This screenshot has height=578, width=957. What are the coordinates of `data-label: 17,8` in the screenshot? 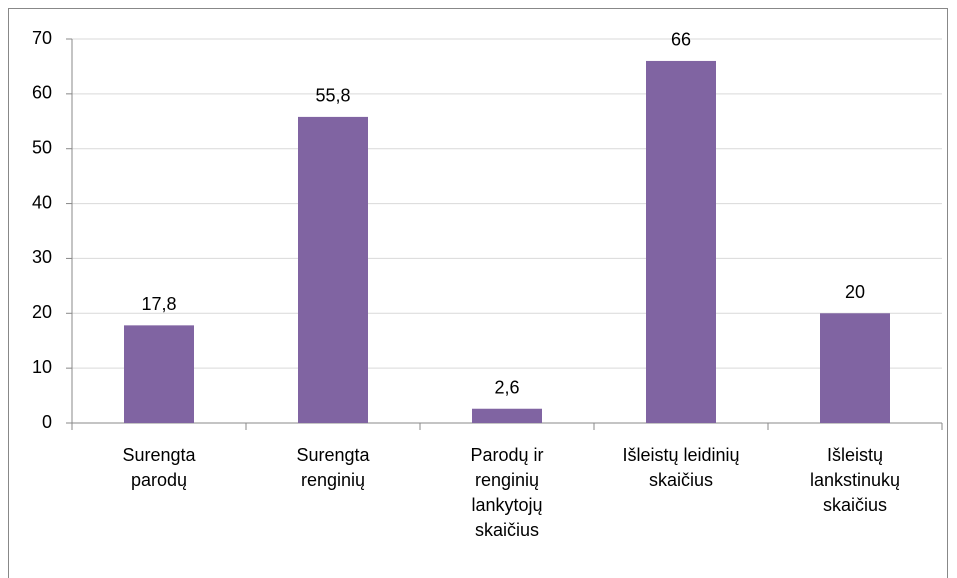 It's located at (158, 304).